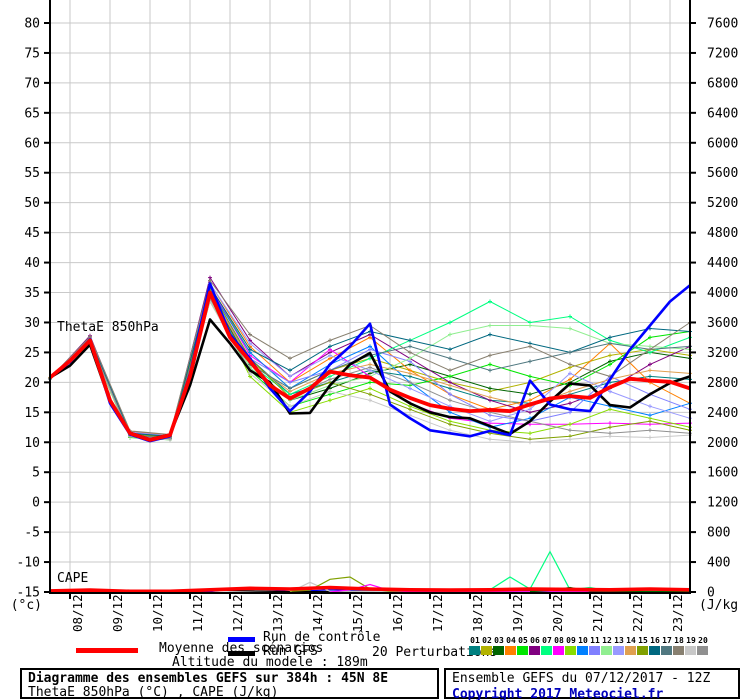  Describe the element at coordinates (523, 645) in the screenshot. I see `perturbation-key-05: 05` at that location.